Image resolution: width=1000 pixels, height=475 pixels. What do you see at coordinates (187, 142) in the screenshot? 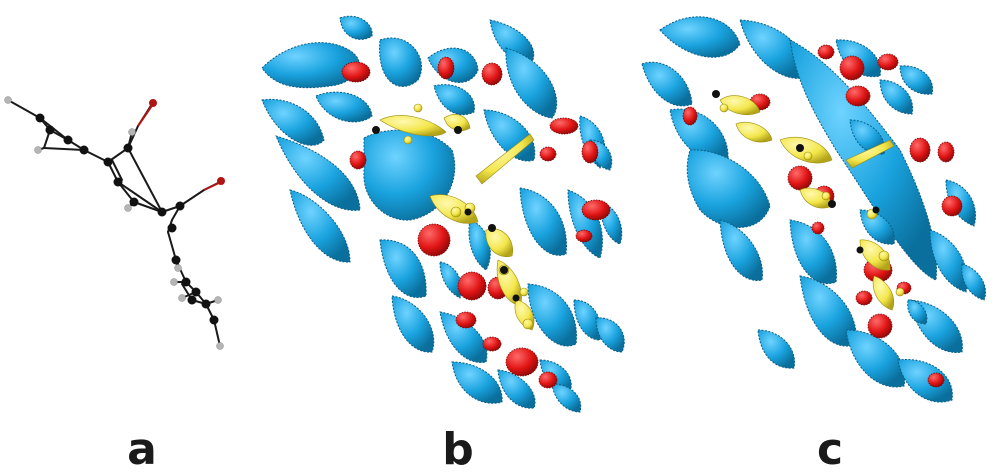
I see `oxygen-atoms` at bounding box center [187, 142].